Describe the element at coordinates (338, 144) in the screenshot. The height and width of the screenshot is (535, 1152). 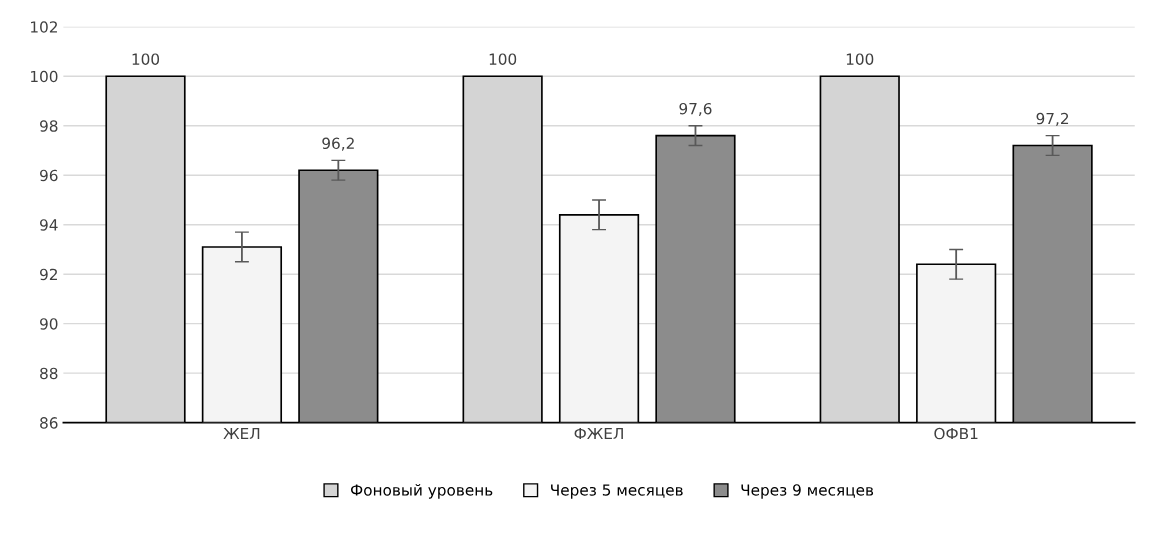
I see `data-label: 96,2` at that location.